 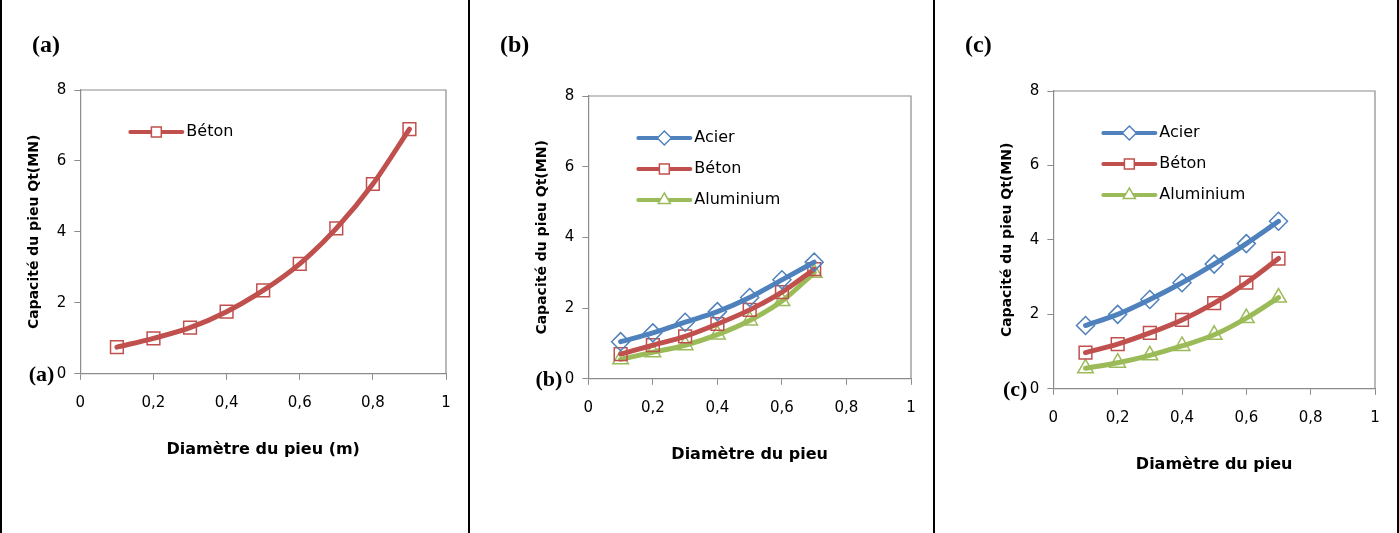 I want to click on chart-title: (b), so click(x=515, y=44).